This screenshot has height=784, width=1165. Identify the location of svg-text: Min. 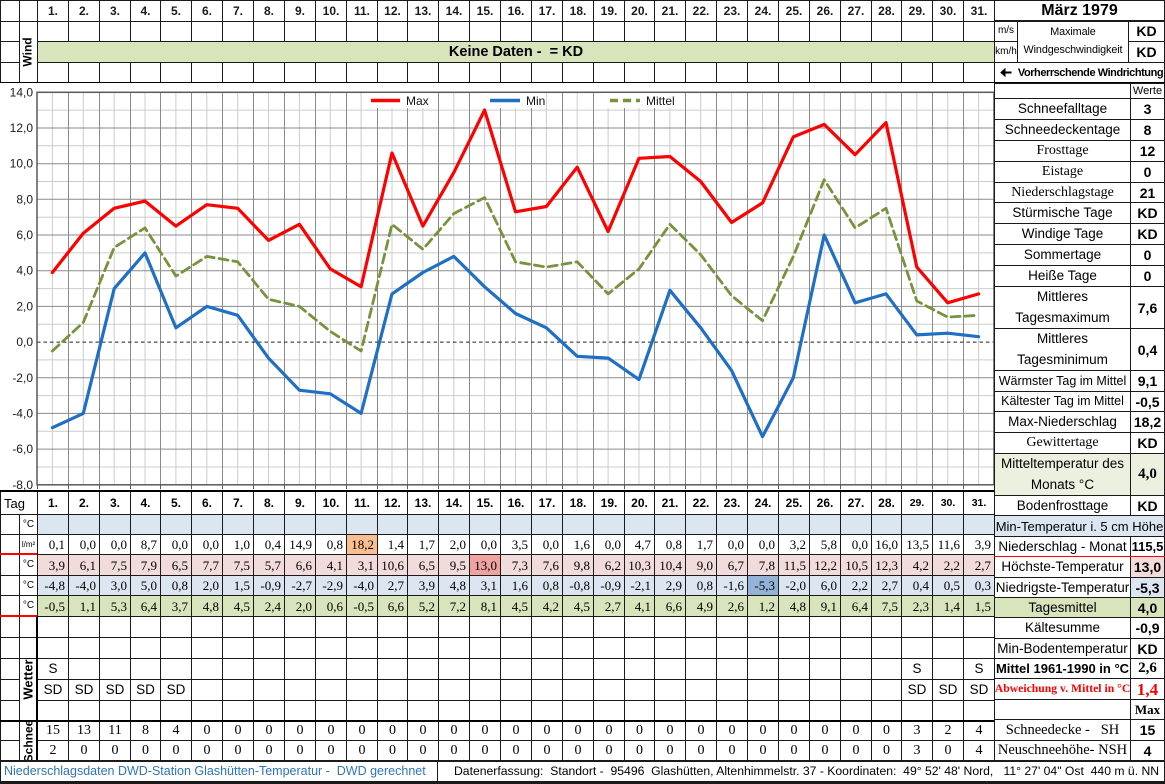
(535, 101).